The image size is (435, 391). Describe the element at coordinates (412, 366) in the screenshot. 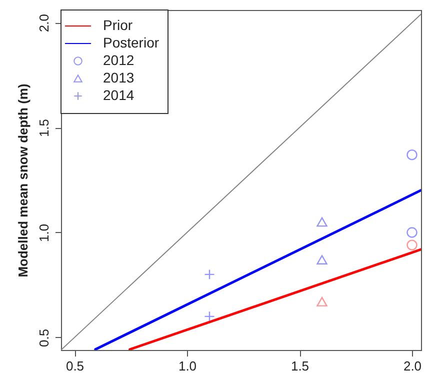

I see `x-tick-label: 2.0` at that location.